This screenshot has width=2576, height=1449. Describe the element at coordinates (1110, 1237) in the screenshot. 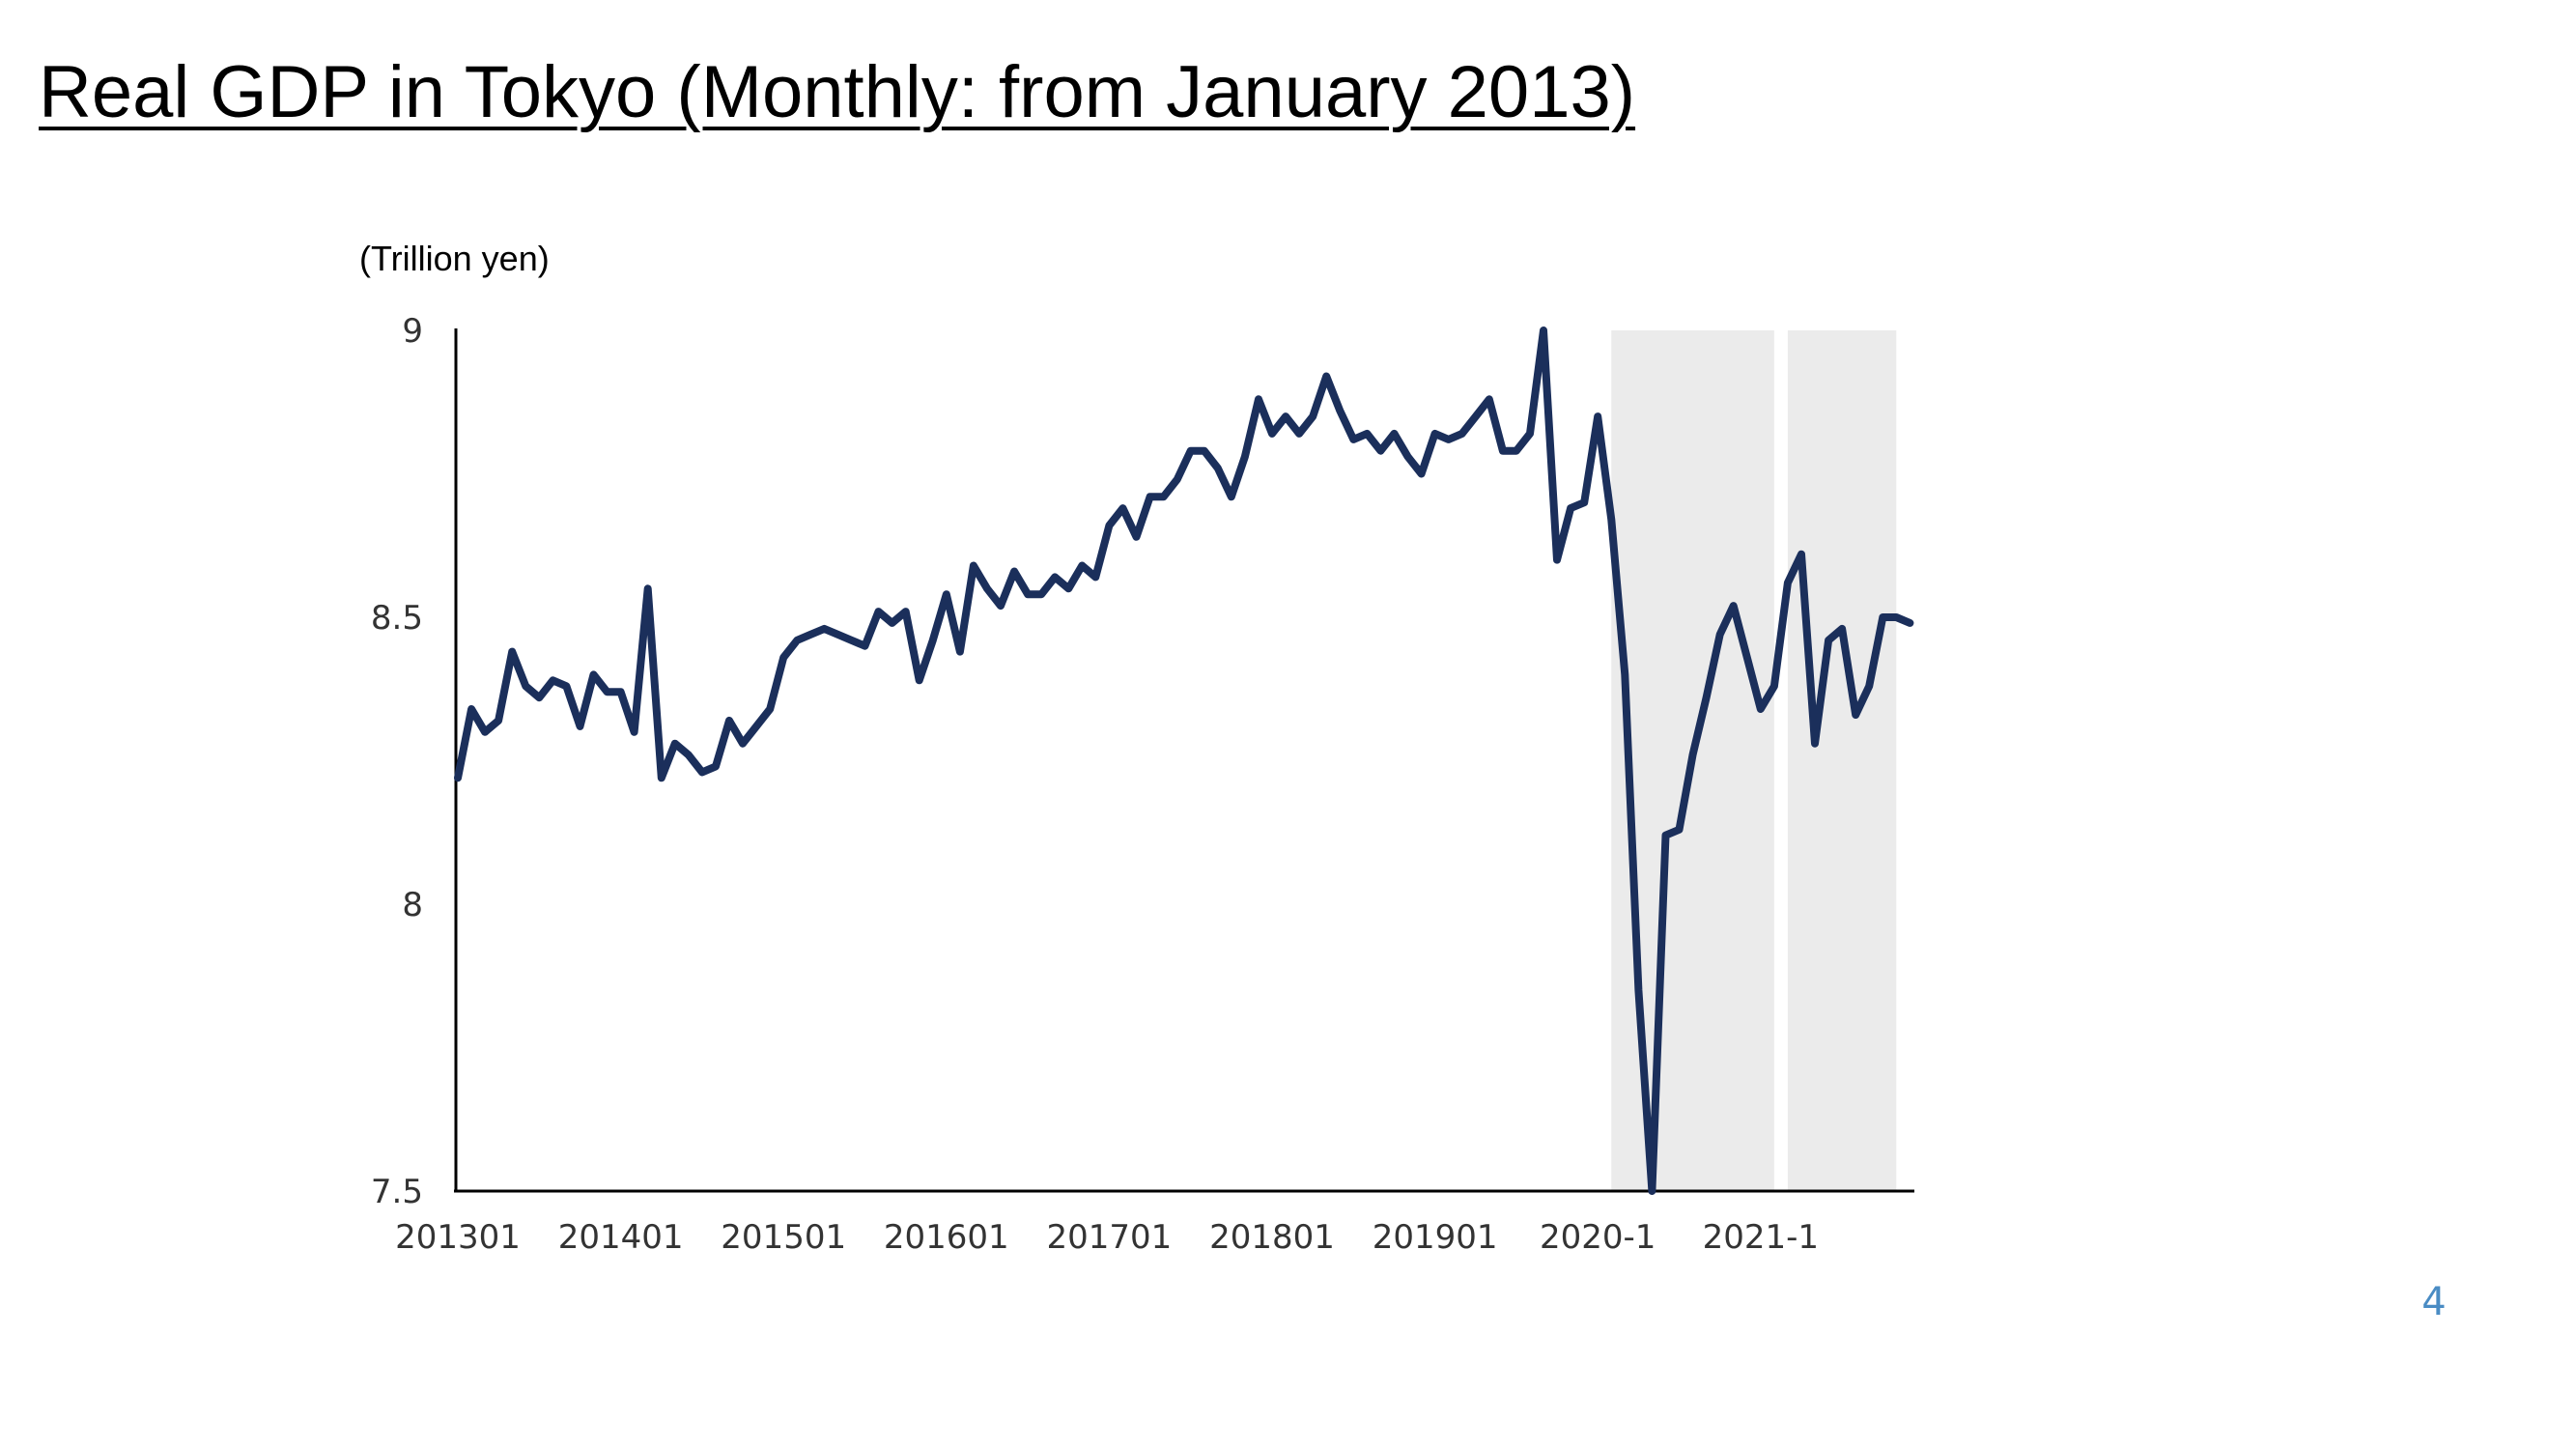

I see `x-tick-label: 201701` at that location.